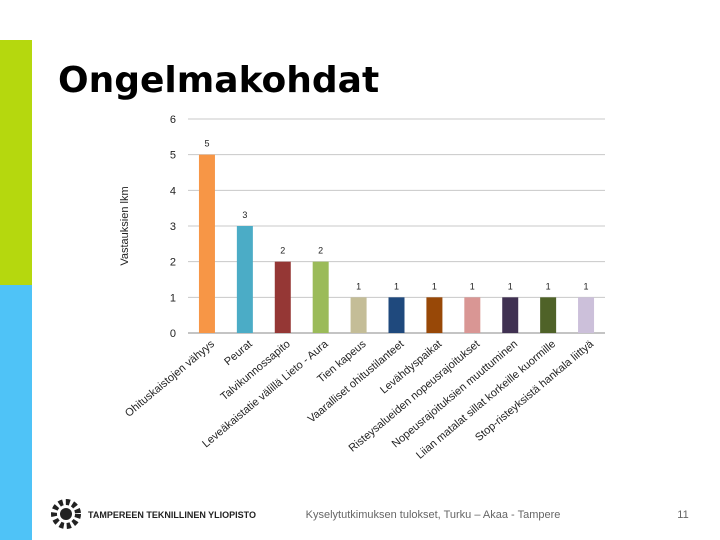 The image size is (720, 540). I want to click on x-tick-label: Peurat, so click(238, 353).